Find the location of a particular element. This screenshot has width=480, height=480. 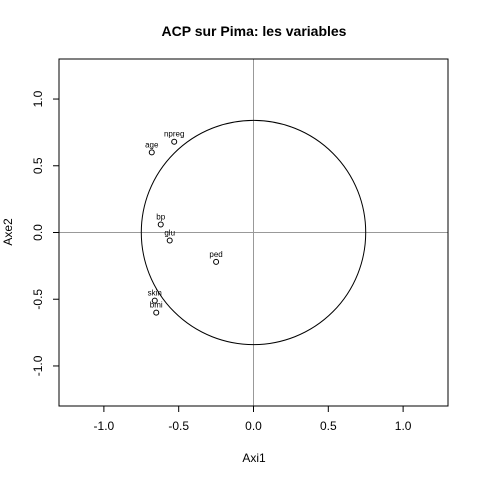

y-tick-label: 0.5 is located at coordinates (38, 165).